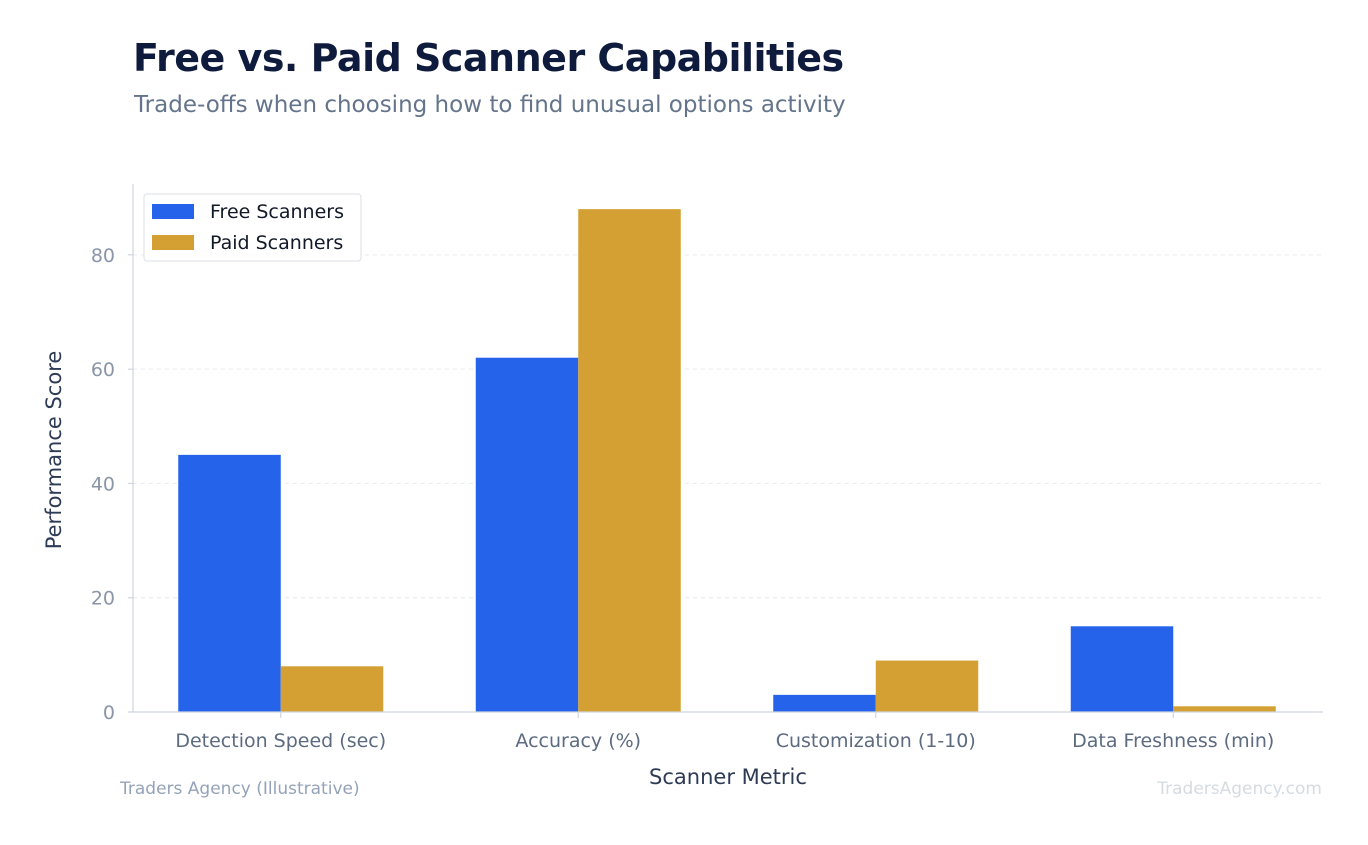 This screenshot has height=845, width=1368. Describe the element at coordinates (280, 741) in the screenshot. I see `x-tick-label: Detection Speed (sec)` at that location.